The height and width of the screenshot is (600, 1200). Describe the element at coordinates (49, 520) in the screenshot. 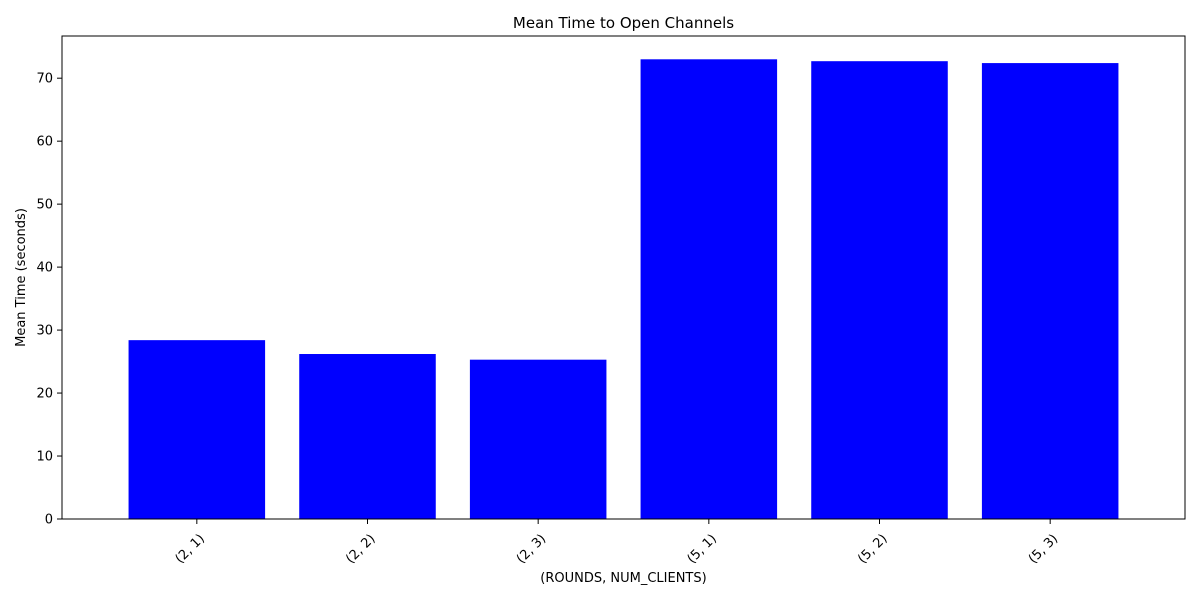

I see `y-tick-label-0: 0` at that location.